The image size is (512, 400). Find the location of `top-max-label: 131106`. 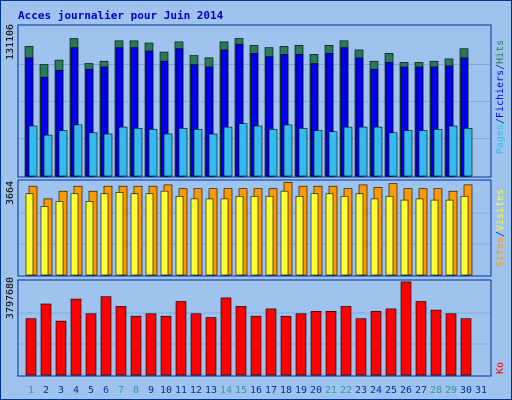

top-max-label: 131106 is located at coordinates (10, 42).